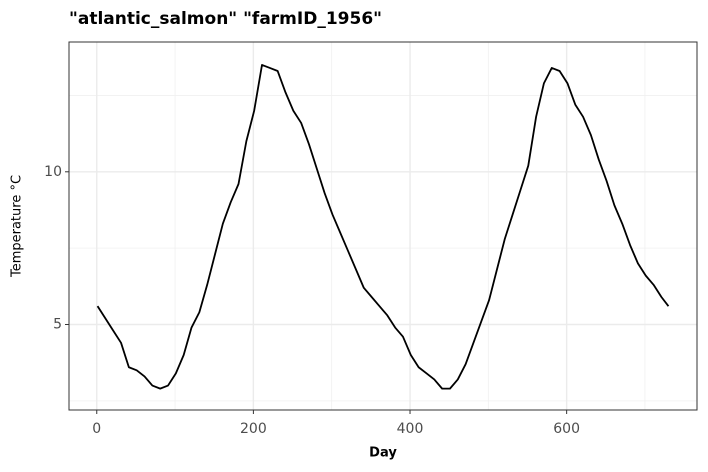 Image resolution: width=708 pixels, height=472 pixels. I want to click on x-tick-label: 400, so click(410, 429).